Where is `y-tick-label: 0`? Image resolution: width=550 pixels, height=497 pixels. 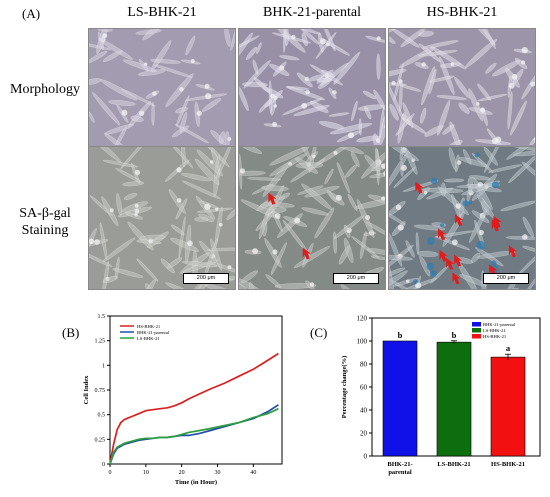
y-tick-label: 0 is located at coordinates (366, 457).